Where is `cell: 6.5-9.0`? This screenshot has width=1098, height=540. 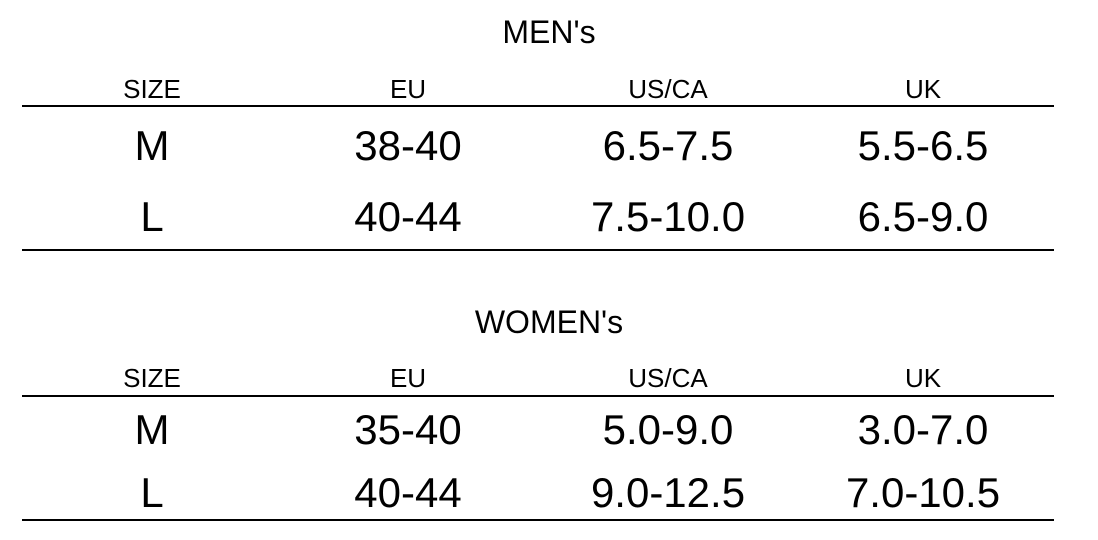 cell: 6.5-9.0 is located at coordinates (923, 216).